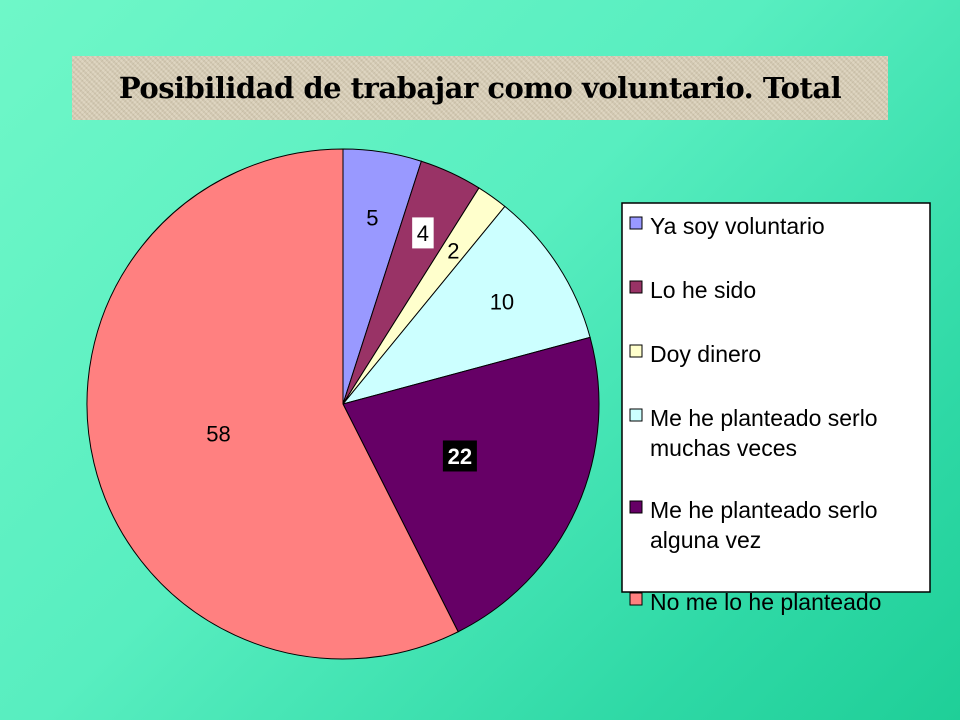 This screenshot has height=720, width=960. What do you see at coordinates (466, 305) in the screenshot?
I see `pie-slice-me-he-planteado-serlo-muchas-veces` at bounding box center [466, 305].